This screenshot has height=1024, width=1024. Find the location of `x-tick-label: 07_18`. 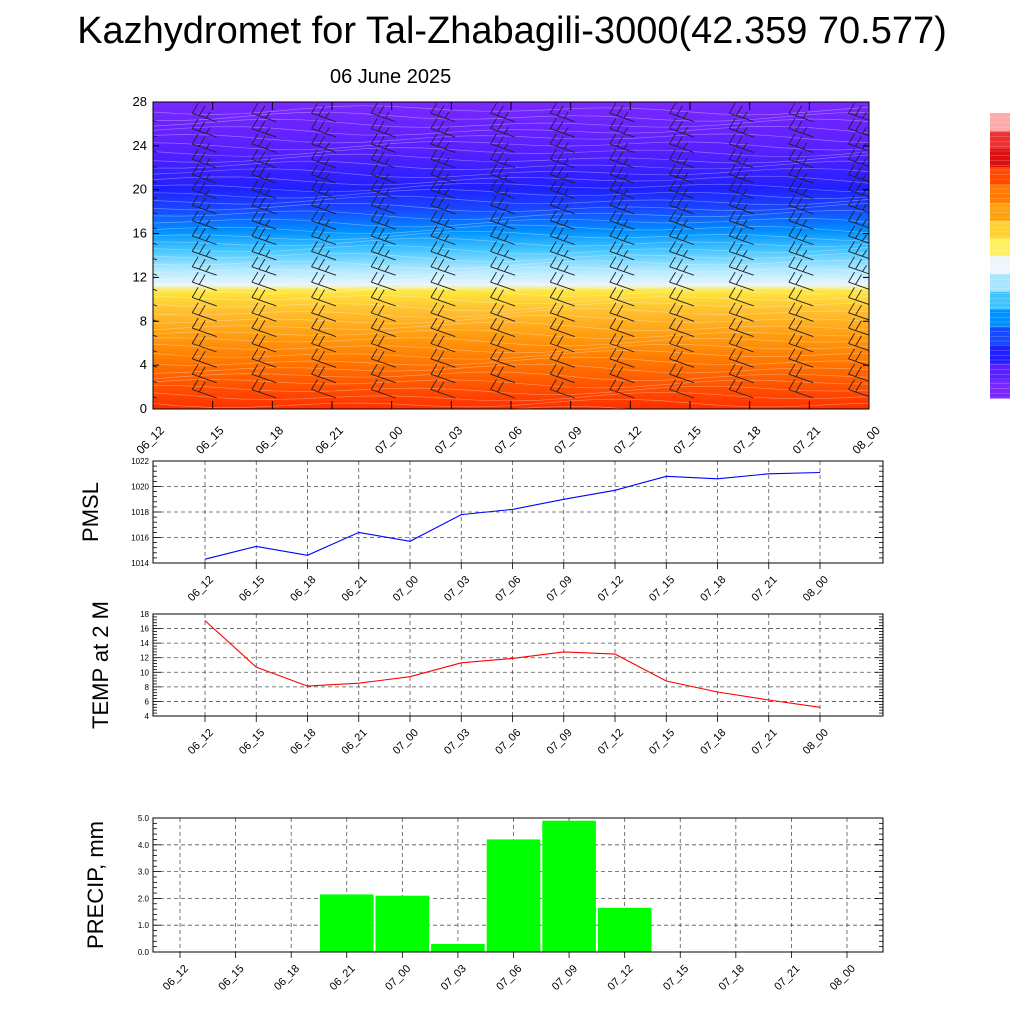

x-tick-label: 07_18 is located at coordinates (713, 589).